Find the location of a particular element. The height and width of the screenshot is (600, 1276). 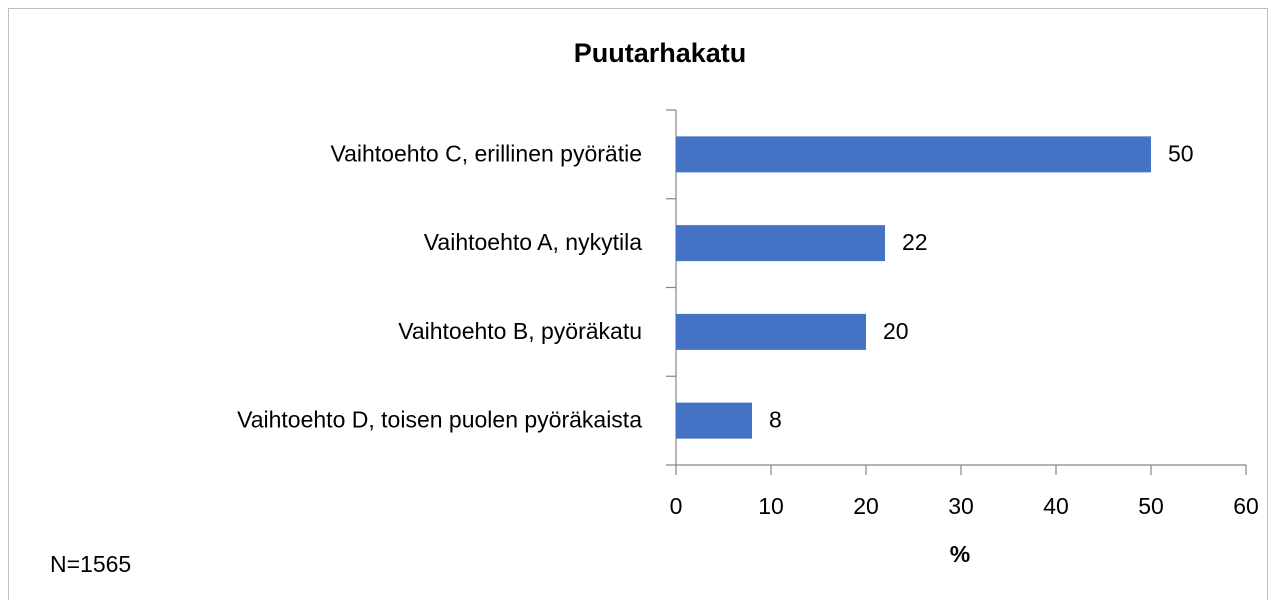

x-tick-label: 40 is located at coordinates (1056, 506).